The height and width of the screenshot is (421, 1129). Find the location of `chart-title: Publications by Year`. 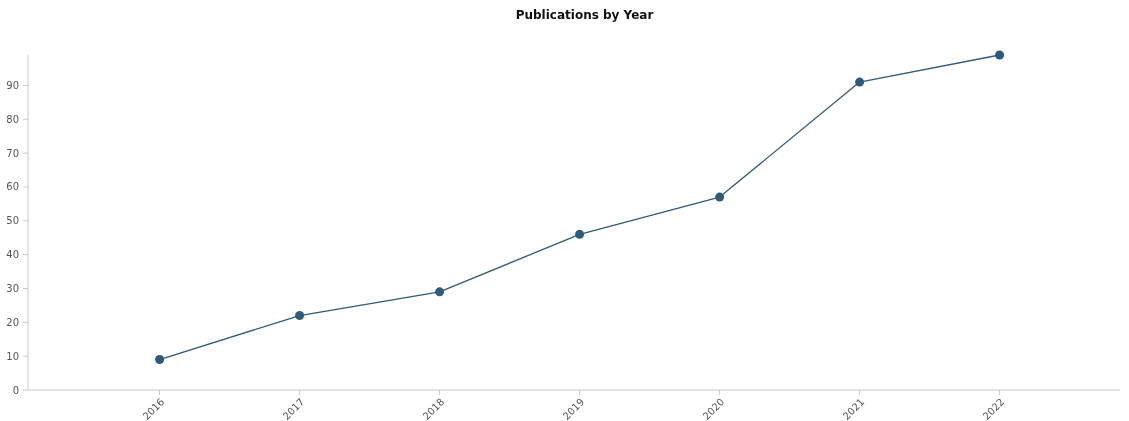

chart-title: Publications by Year is located at coordinates (584, 15).